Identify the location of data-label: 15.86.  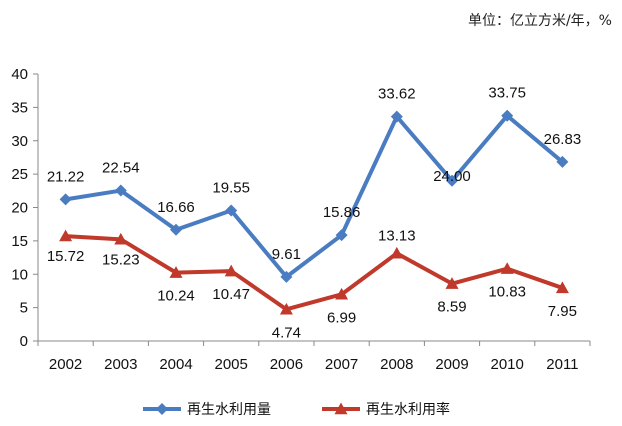
(342, 212).